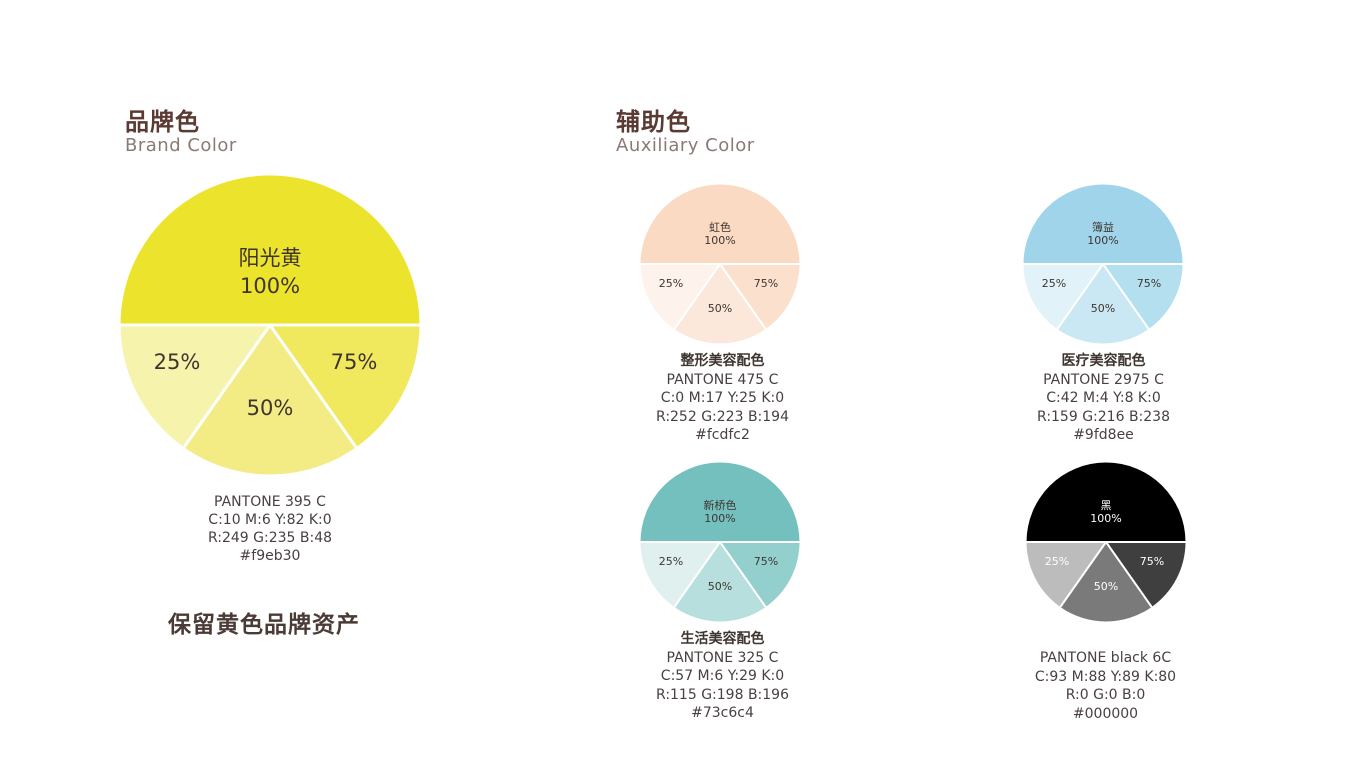 The height and width of the screenshot is (768, 1366). I want to click on brand-color-heading: 品牌色 Brand Color, so click(181, 133).